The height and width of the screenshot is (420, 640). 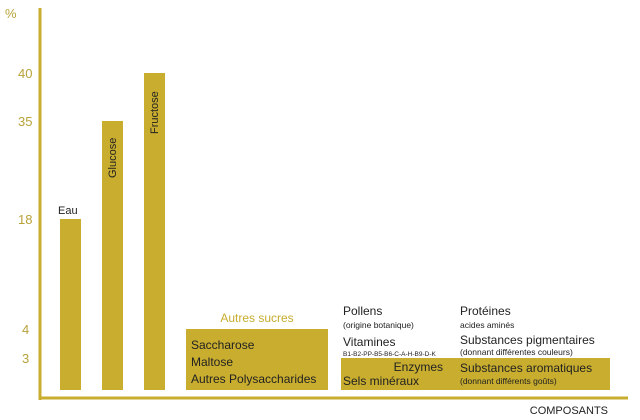 What do you see at coordinates (11, 13) in the screenshot?
I see `y-axis-unit: %` at bounding box center [11, 13].